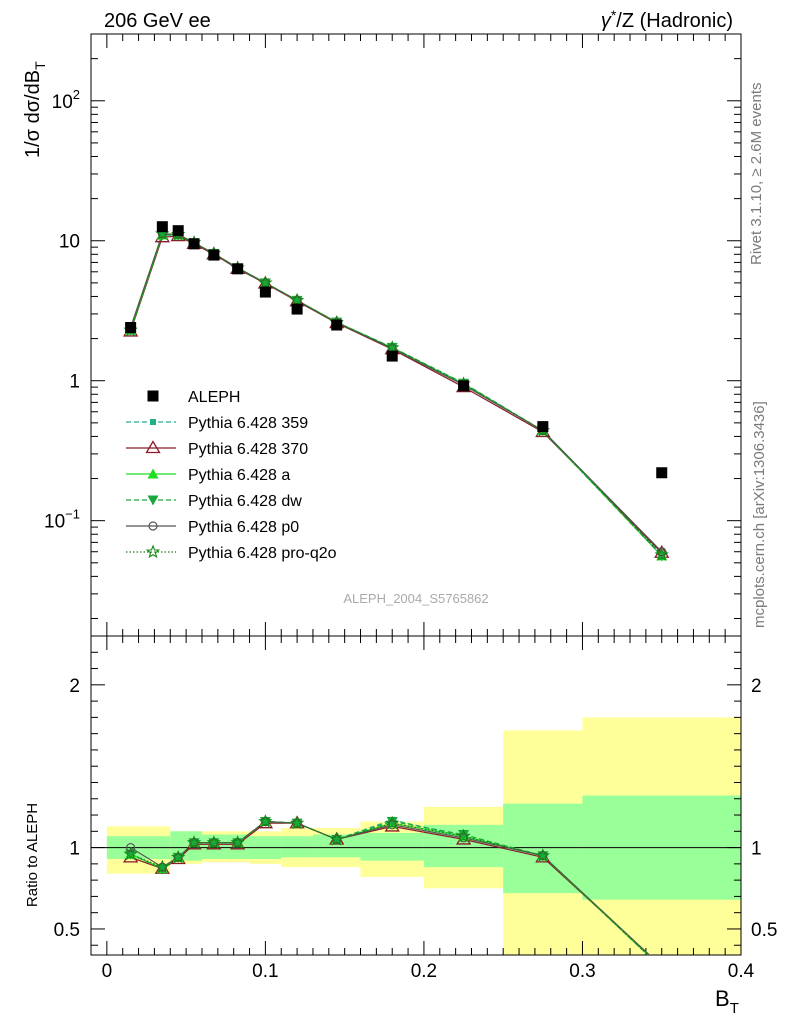  Describe the element at coordinates (756, 686) in the screenshot. I see `ratio-y-tick-label-right: 2` at that location.